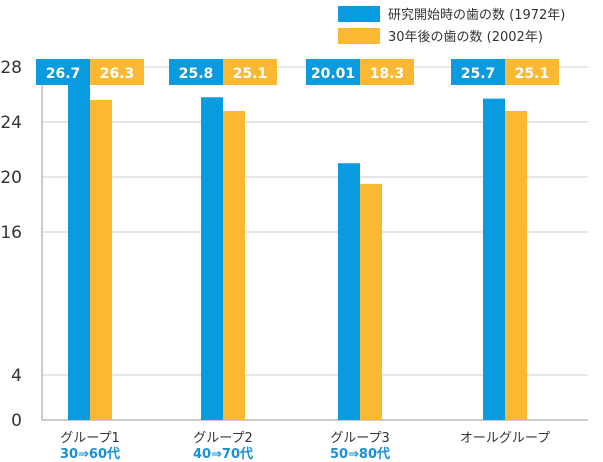  I want to click on x-category-sublabel: 50⇒80代, so click(360, 454).